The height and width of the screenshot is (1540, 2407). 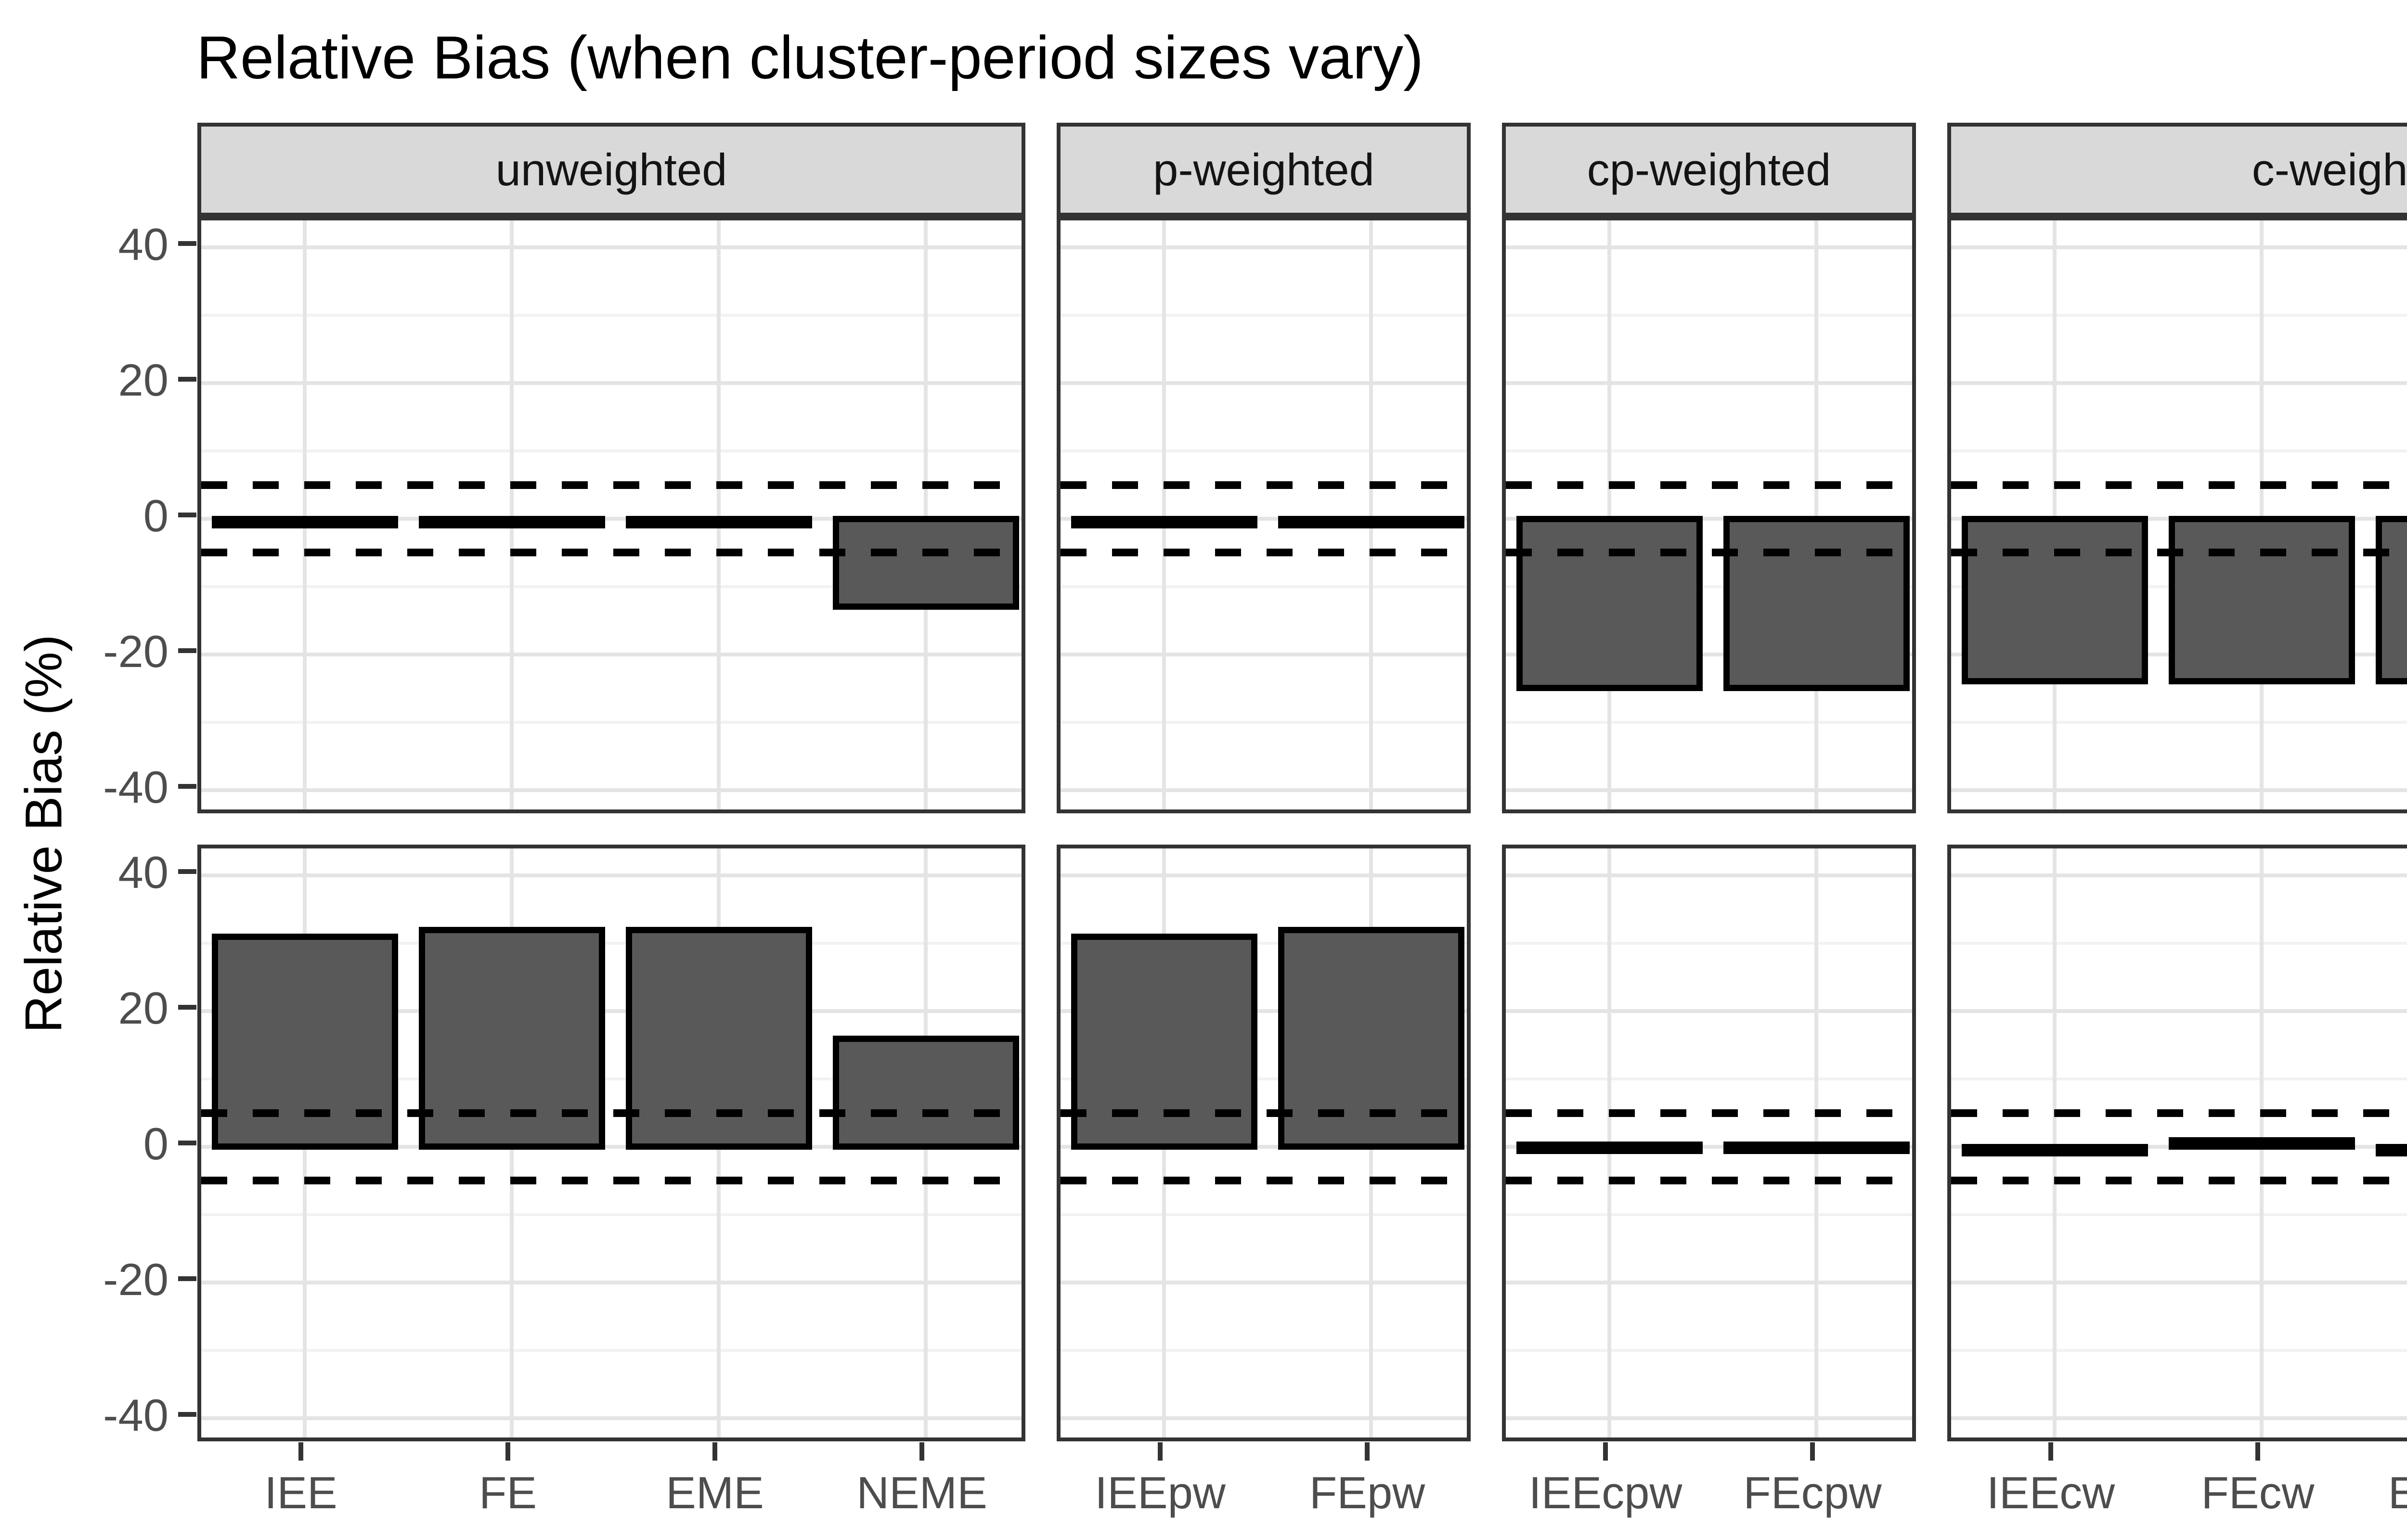 What do you see at coordinates (300, 1492) in the screenshot?
I see `x-tick-label-IEE: IEE` at bounding box center [300, 1492].